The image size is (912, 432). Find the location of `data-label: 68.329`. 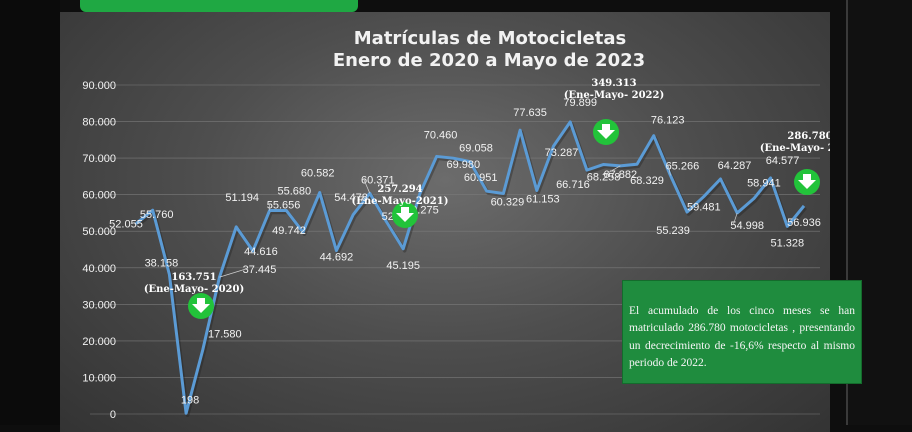

data-label: 68.329 is located at coordinates (647, 181).